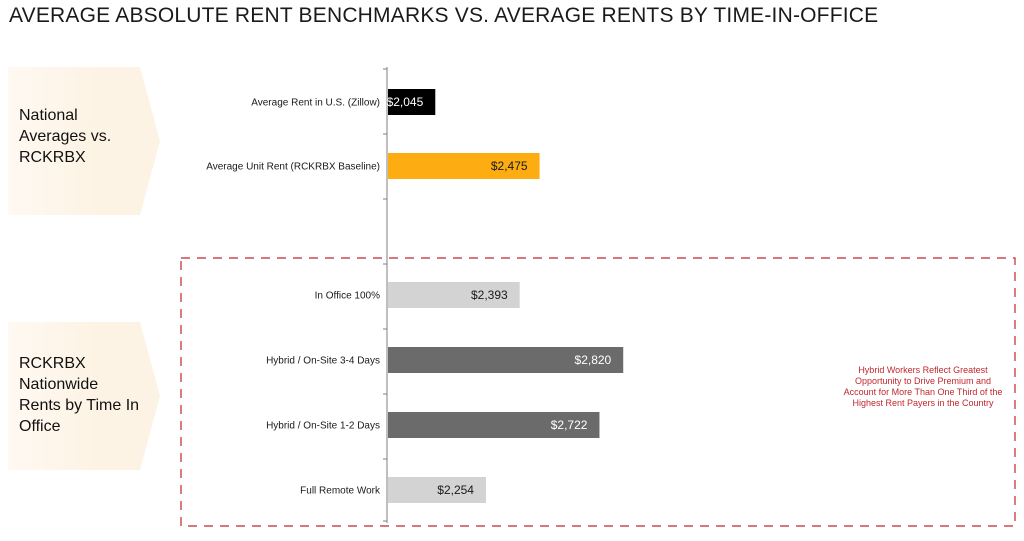  What do you see at coordinates (340, 491) in the screenshot?
I see `category-label: Full Remote Work` at bounding box center [340, 491].